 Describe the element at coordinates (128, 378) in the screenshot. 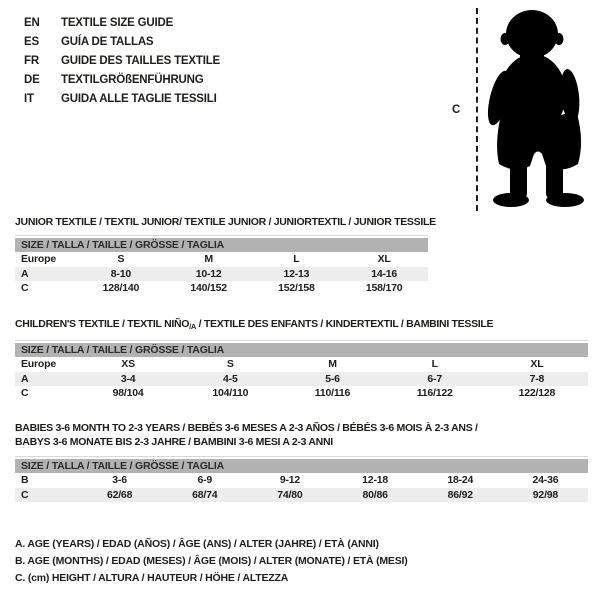

I see `size-cell: 3-4` at that location.